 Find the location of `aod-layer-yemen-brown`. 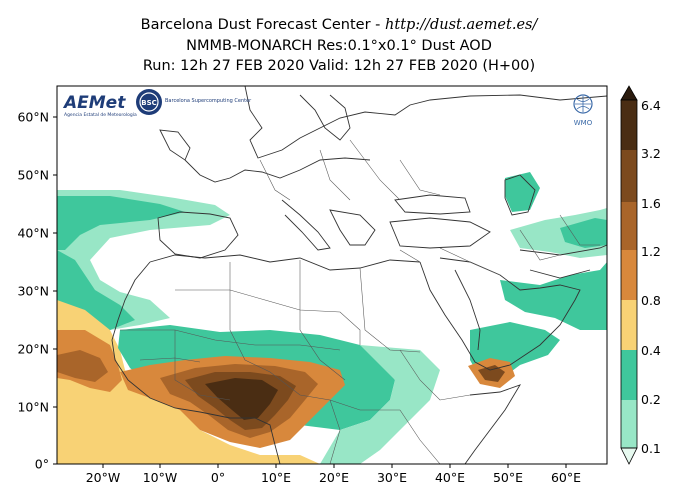

aod-layer-yemen-brown is located at coordinates (491, 373).